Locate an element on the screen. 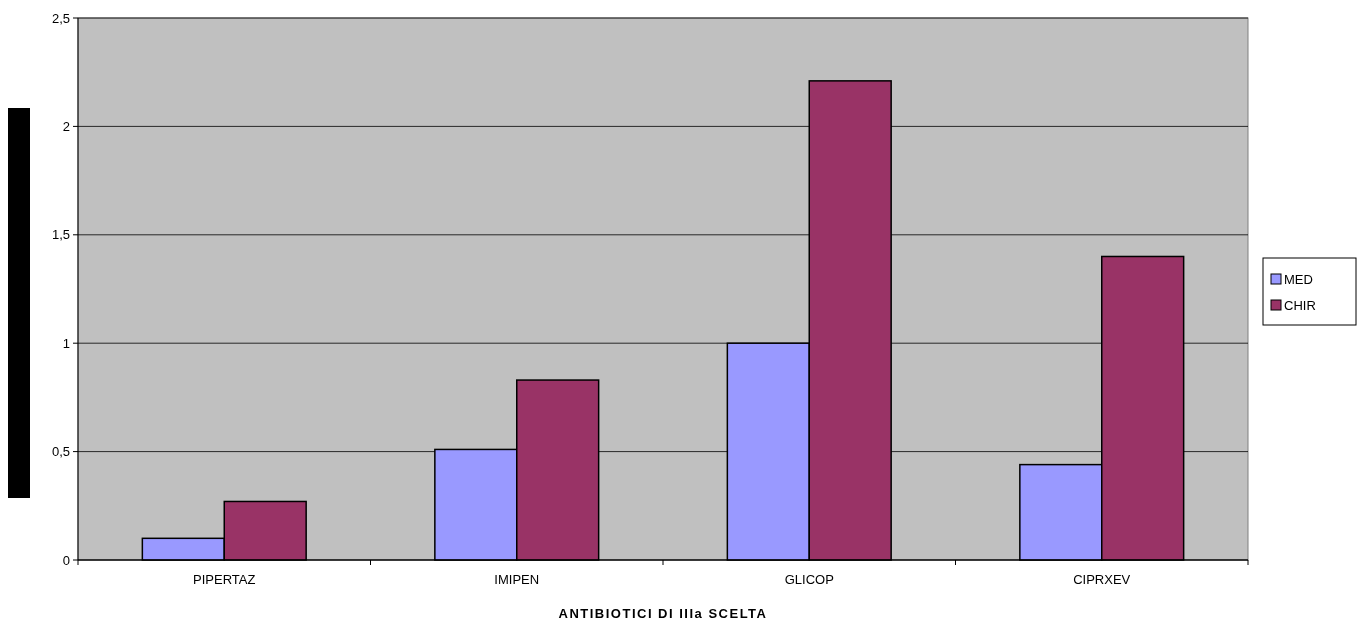 The width and height of the screenshot is (1362, 637). x-tick-label: PIPERTAZ is located at coordinates (224, 579).